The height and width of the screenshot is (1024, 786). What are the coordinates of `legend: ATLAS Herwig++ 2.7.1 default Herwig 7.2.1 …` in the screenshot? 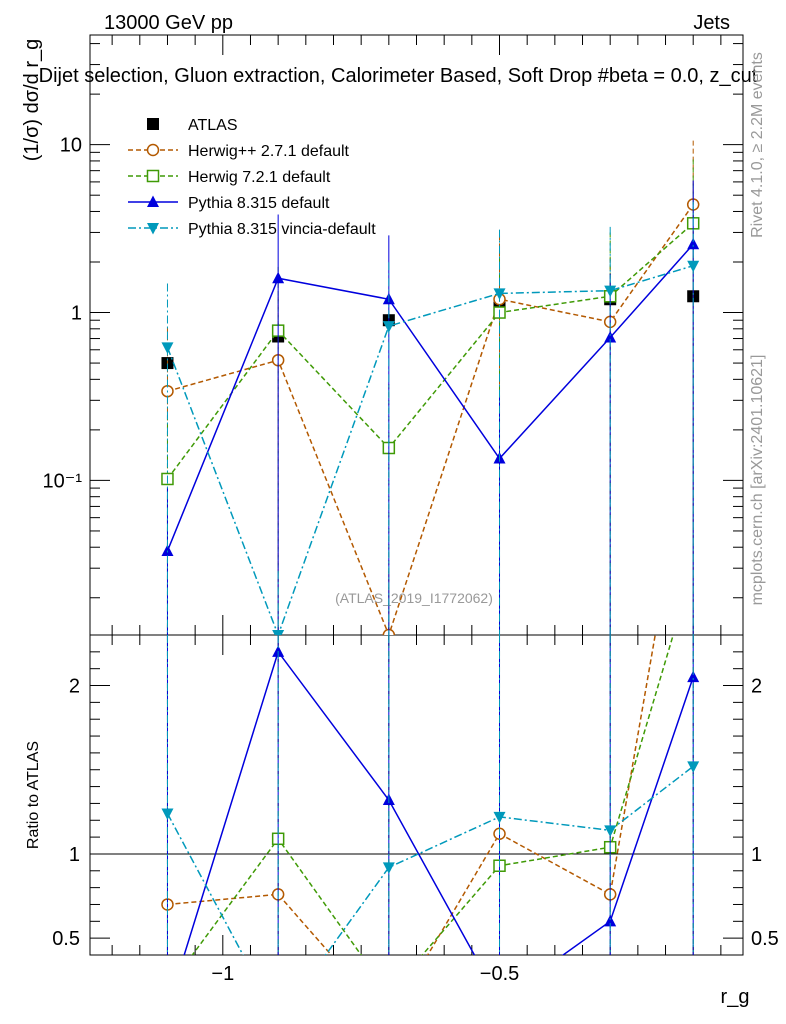 It's located at (252, 177).